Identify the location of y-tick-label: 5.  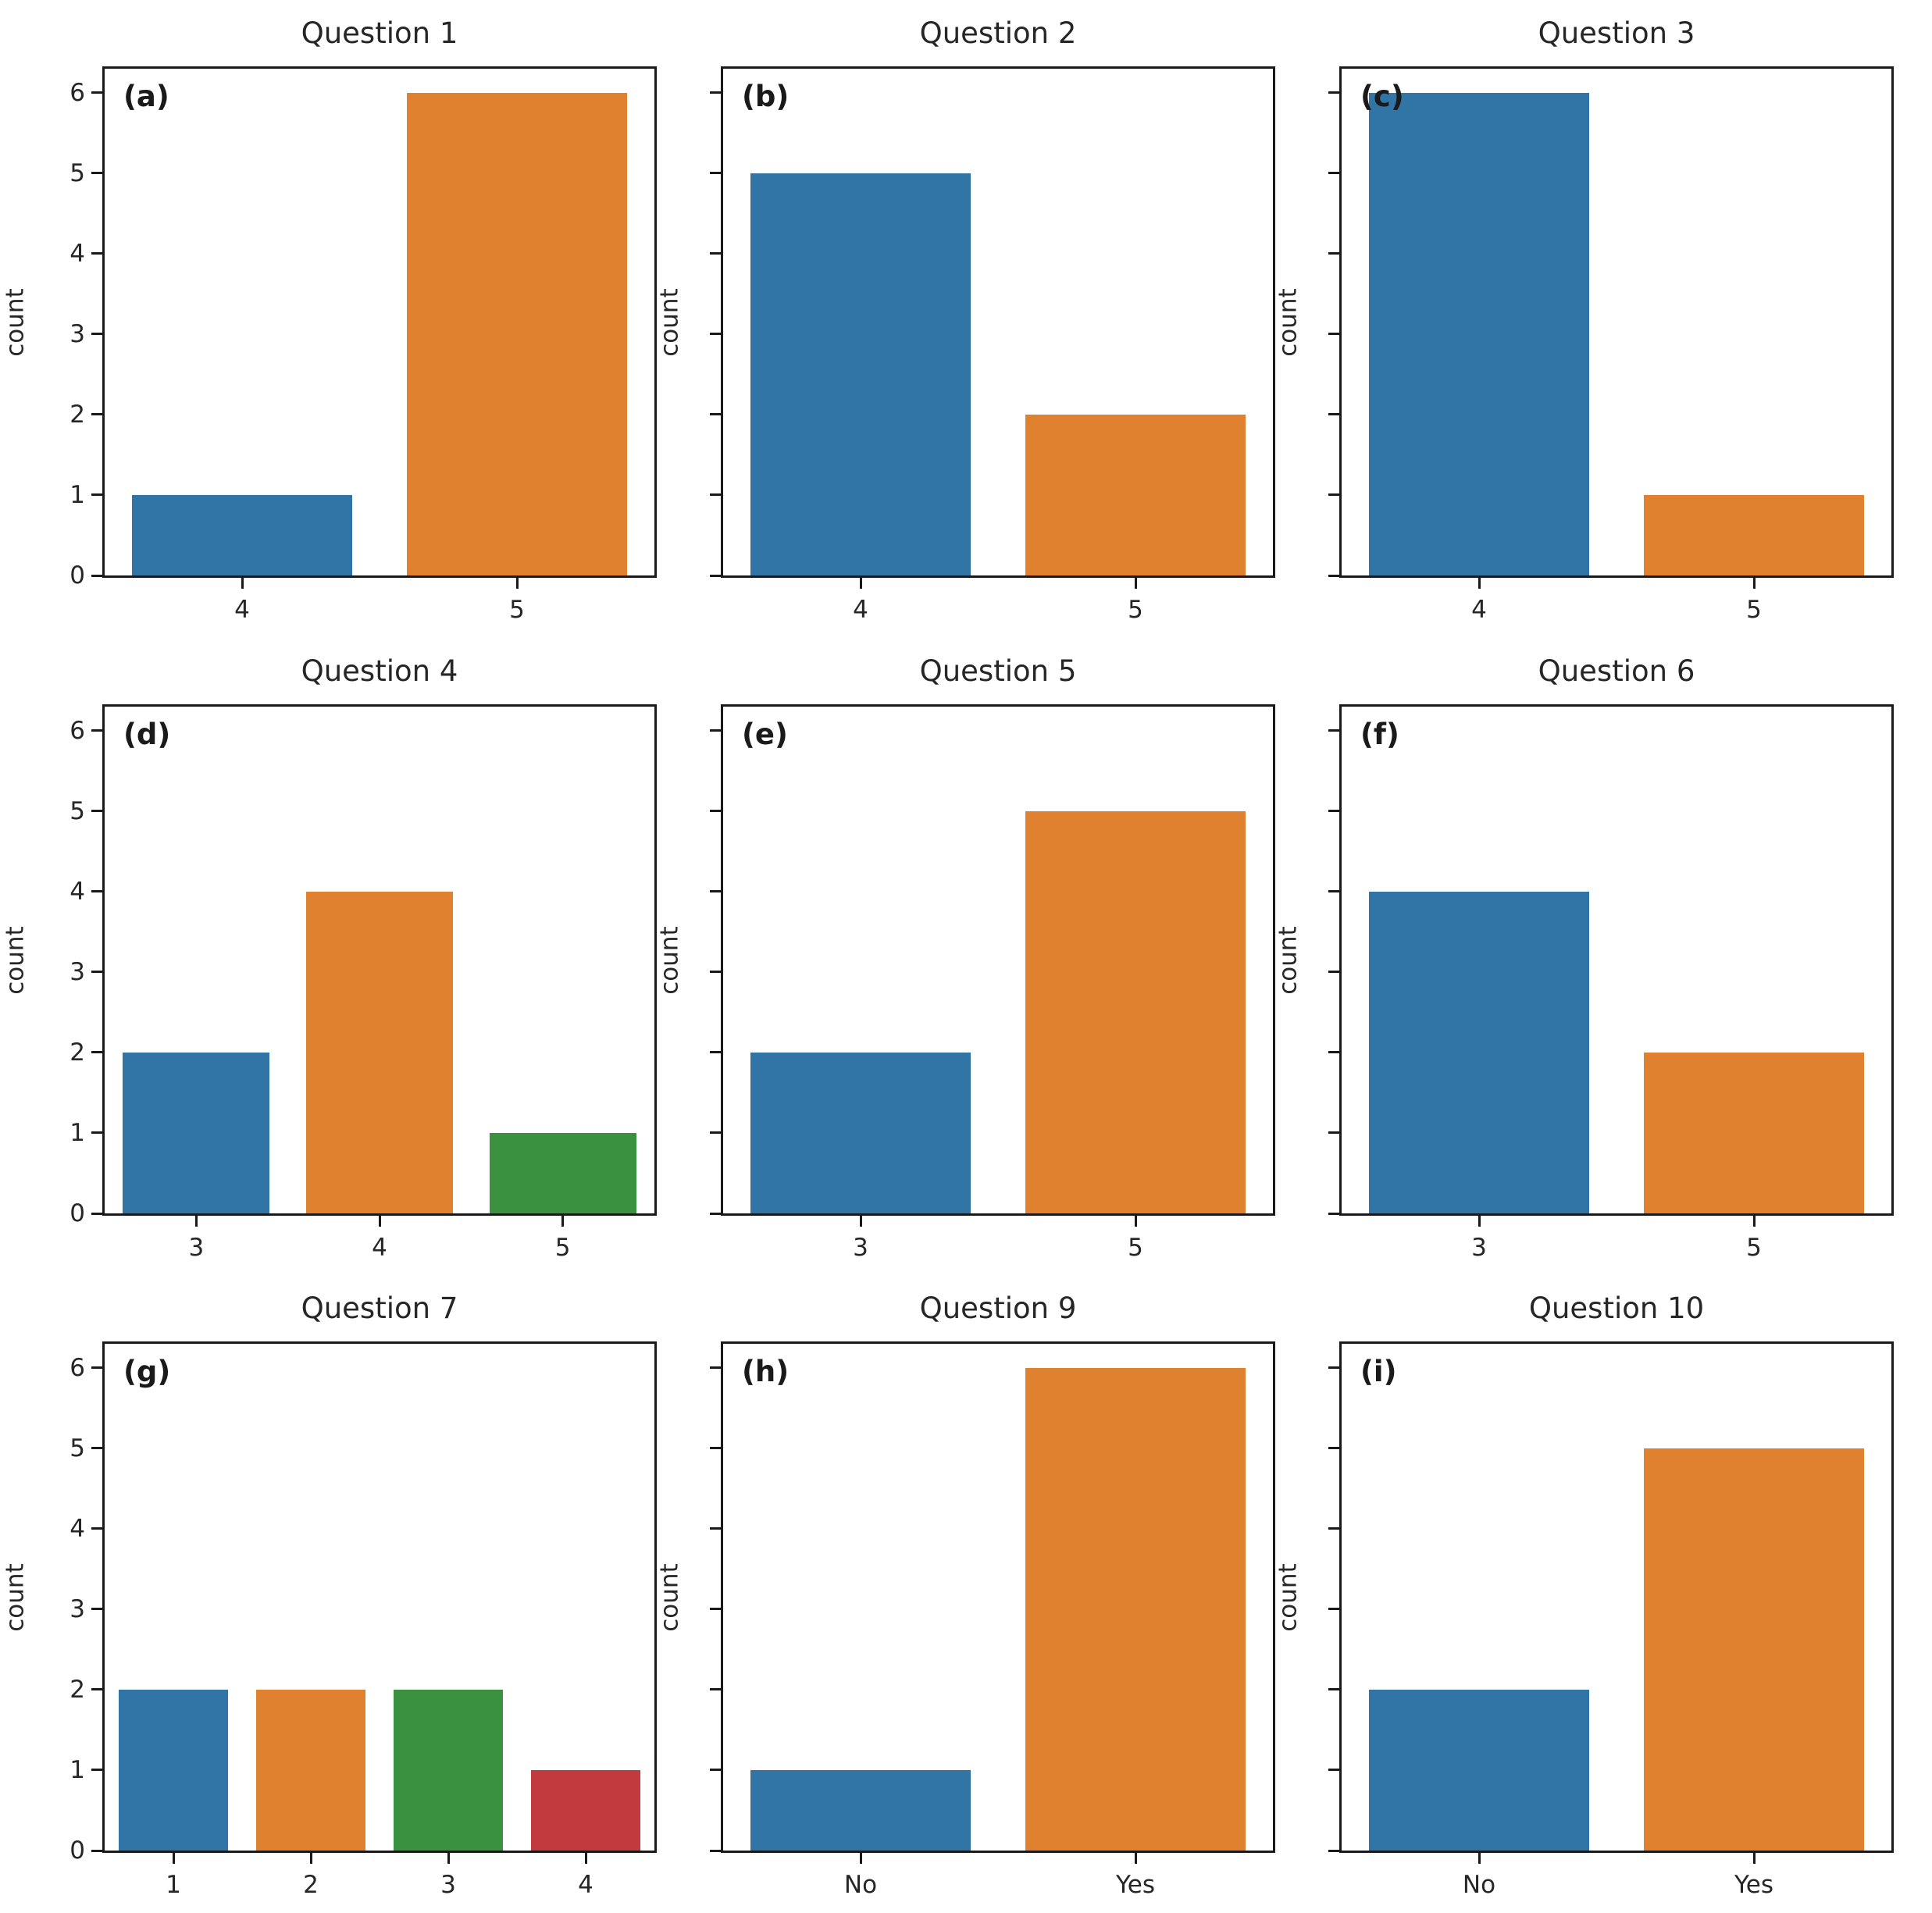
(77, 173).